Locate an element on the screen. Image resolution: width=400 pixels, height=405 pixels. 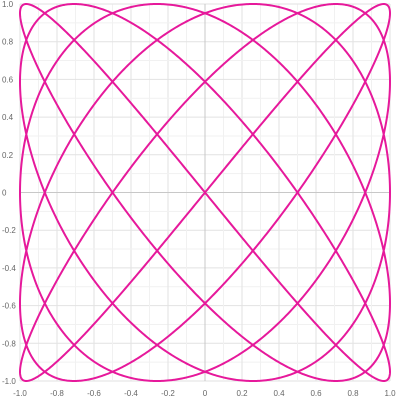
x-tick-label: 0.8 is located at coordinates (353, 393).